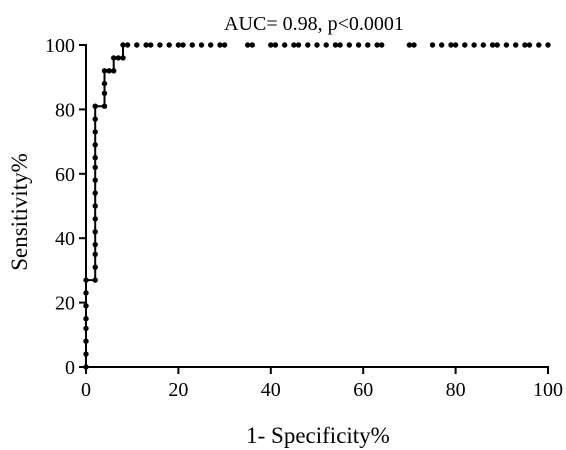  Describe the element at coordinates (314, 24) in the screenshot. I see `chart-title: AUC= 0.98, p<0.0001` at that location.